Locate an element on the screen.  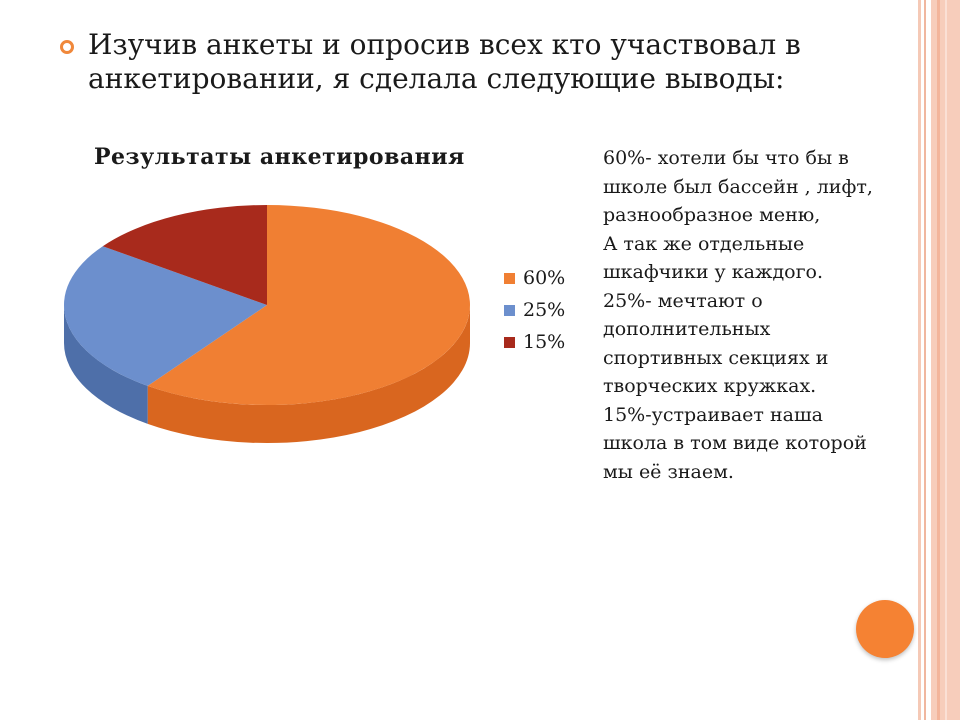
chart-legend: 60% 25% 15% is located at coordinates (534, 310).